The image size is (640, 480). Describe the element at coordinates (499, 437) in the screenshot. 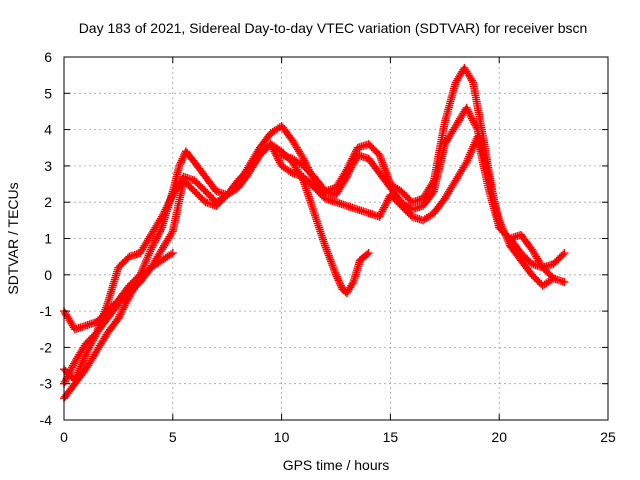

I see `x-tick-label: 20` at that location.